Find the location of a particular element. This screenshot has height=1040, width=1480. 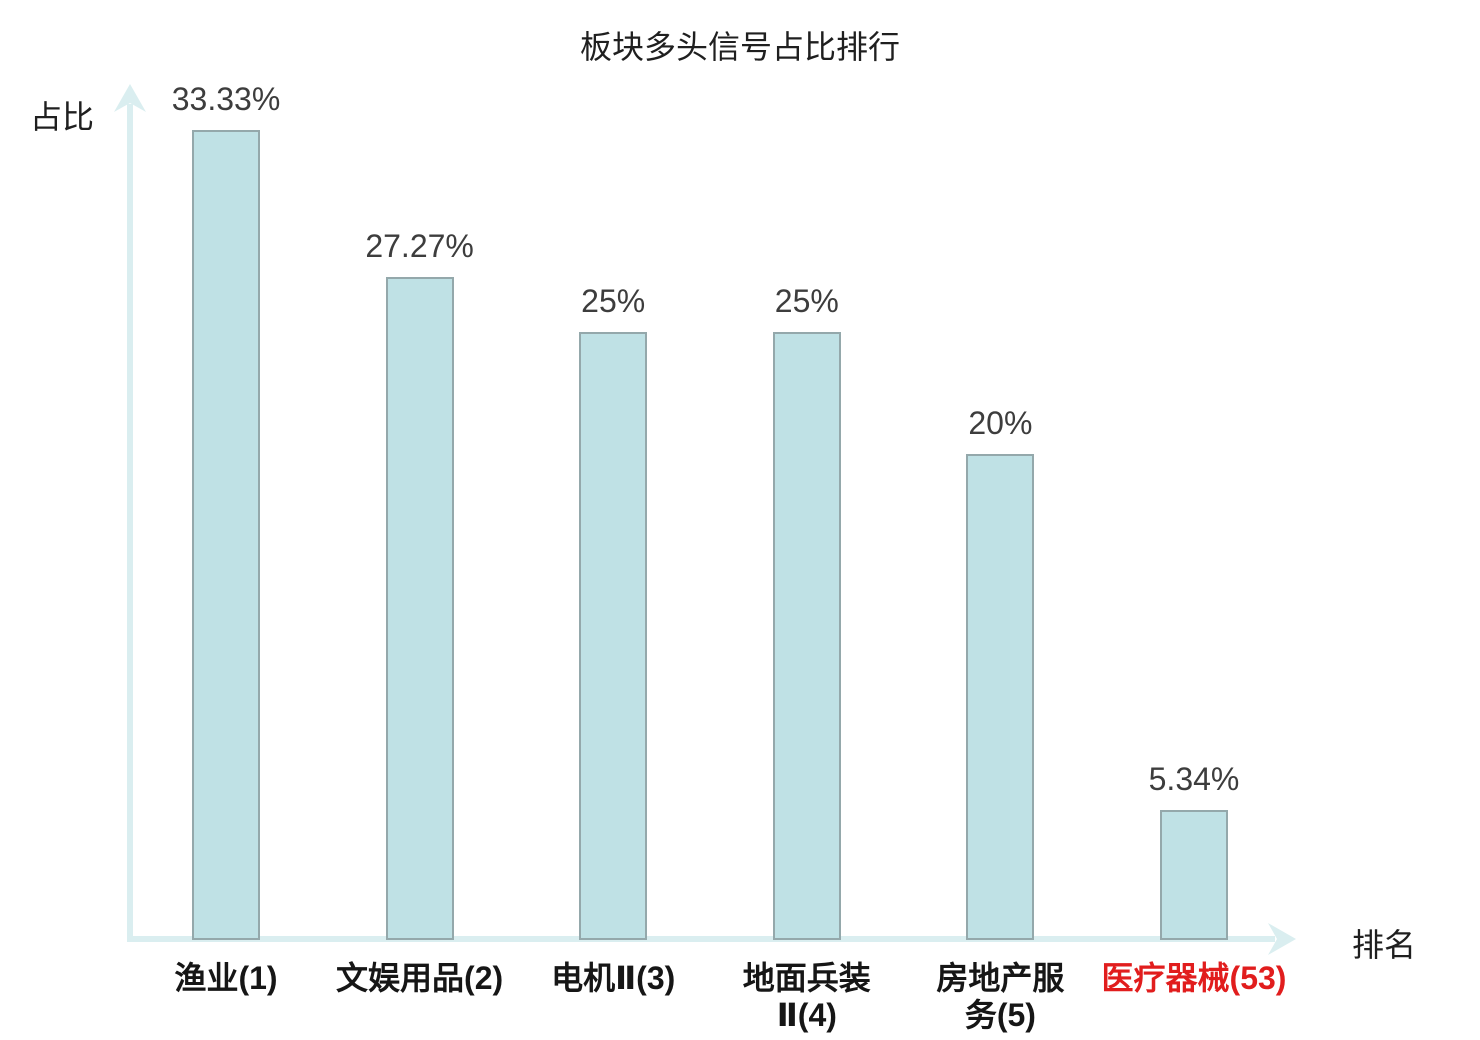

x-axis is located at coordinates (701, 939).